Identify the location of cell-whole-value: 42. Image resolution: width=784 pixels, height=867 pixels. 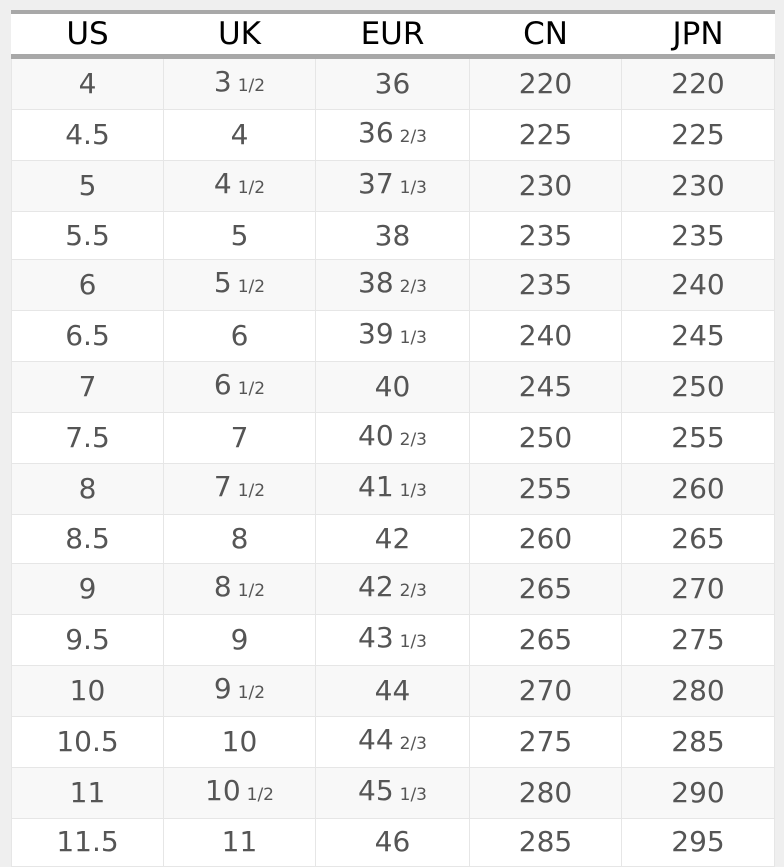
(376, 586).